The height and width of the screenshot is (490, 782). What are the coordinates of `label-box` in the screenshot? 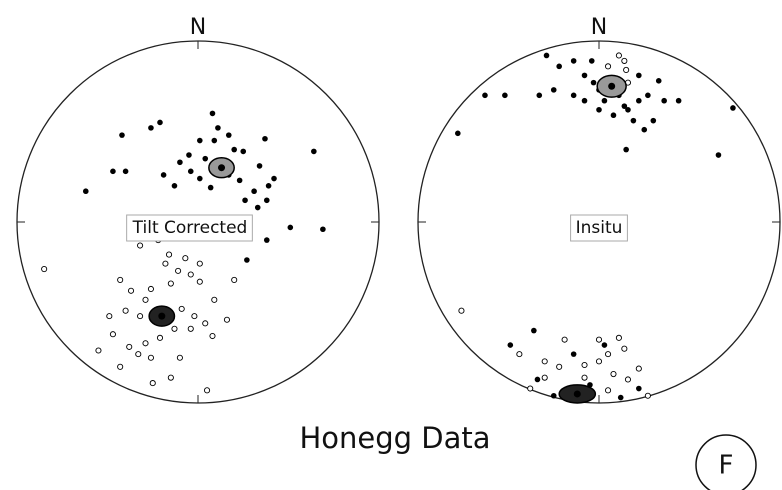 It's located at (599, 228).